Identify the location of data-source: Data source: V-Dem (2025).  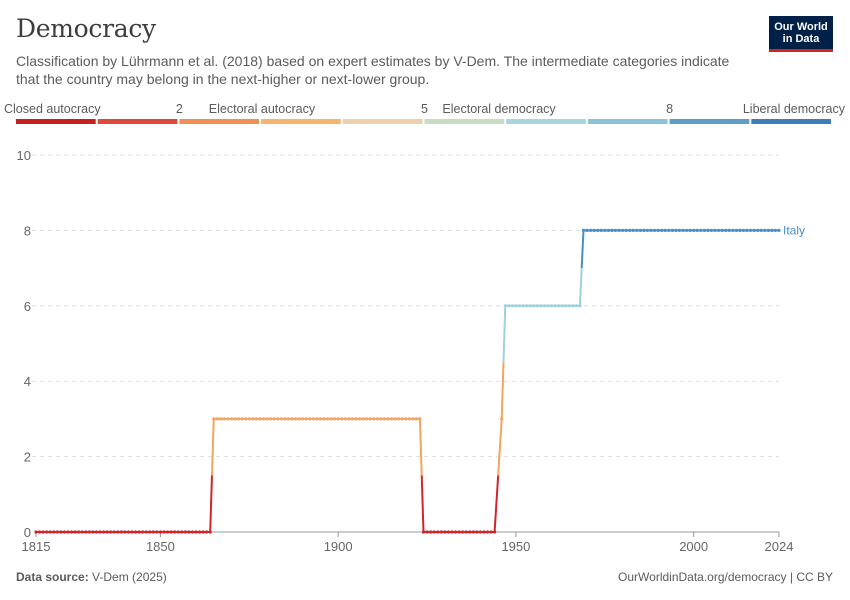
(91, 577).